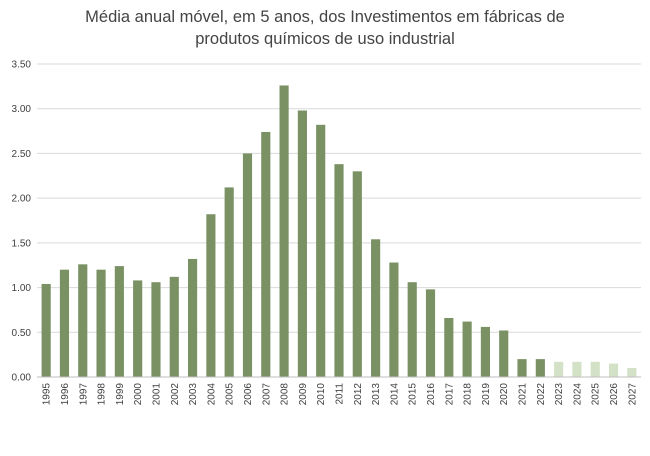 Image resolution: width=650 pixels, height=456 pixels. I want to click on x-tick-label: 2004, so click(211, 394).